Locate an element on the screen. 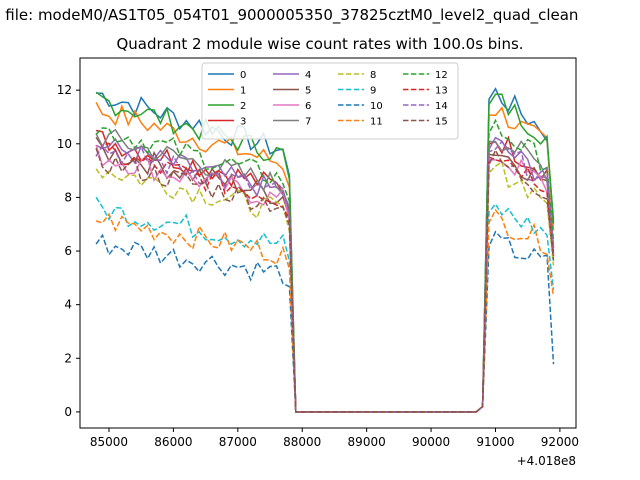 This screenshot has width=640, height=480. legend-label-4: 4 is located at coordinates (308, 75).